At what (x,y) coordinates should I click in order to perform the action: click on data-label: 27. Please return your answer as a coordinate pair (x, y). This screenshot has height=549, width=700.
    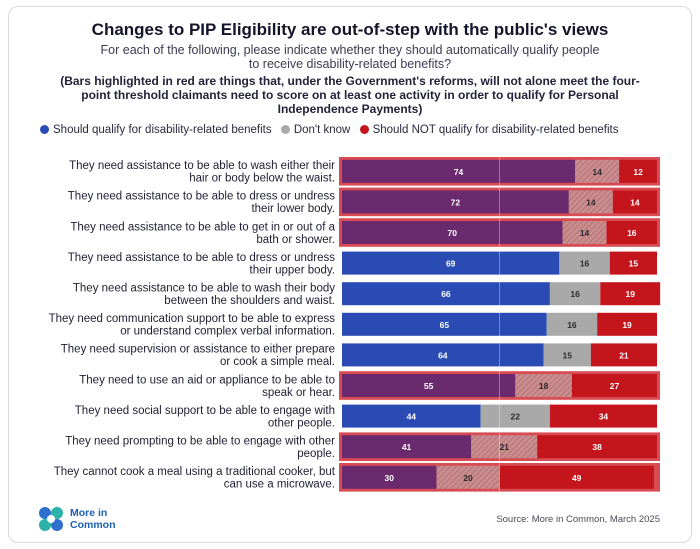
    Looking at the image, I should click on (615, 386).